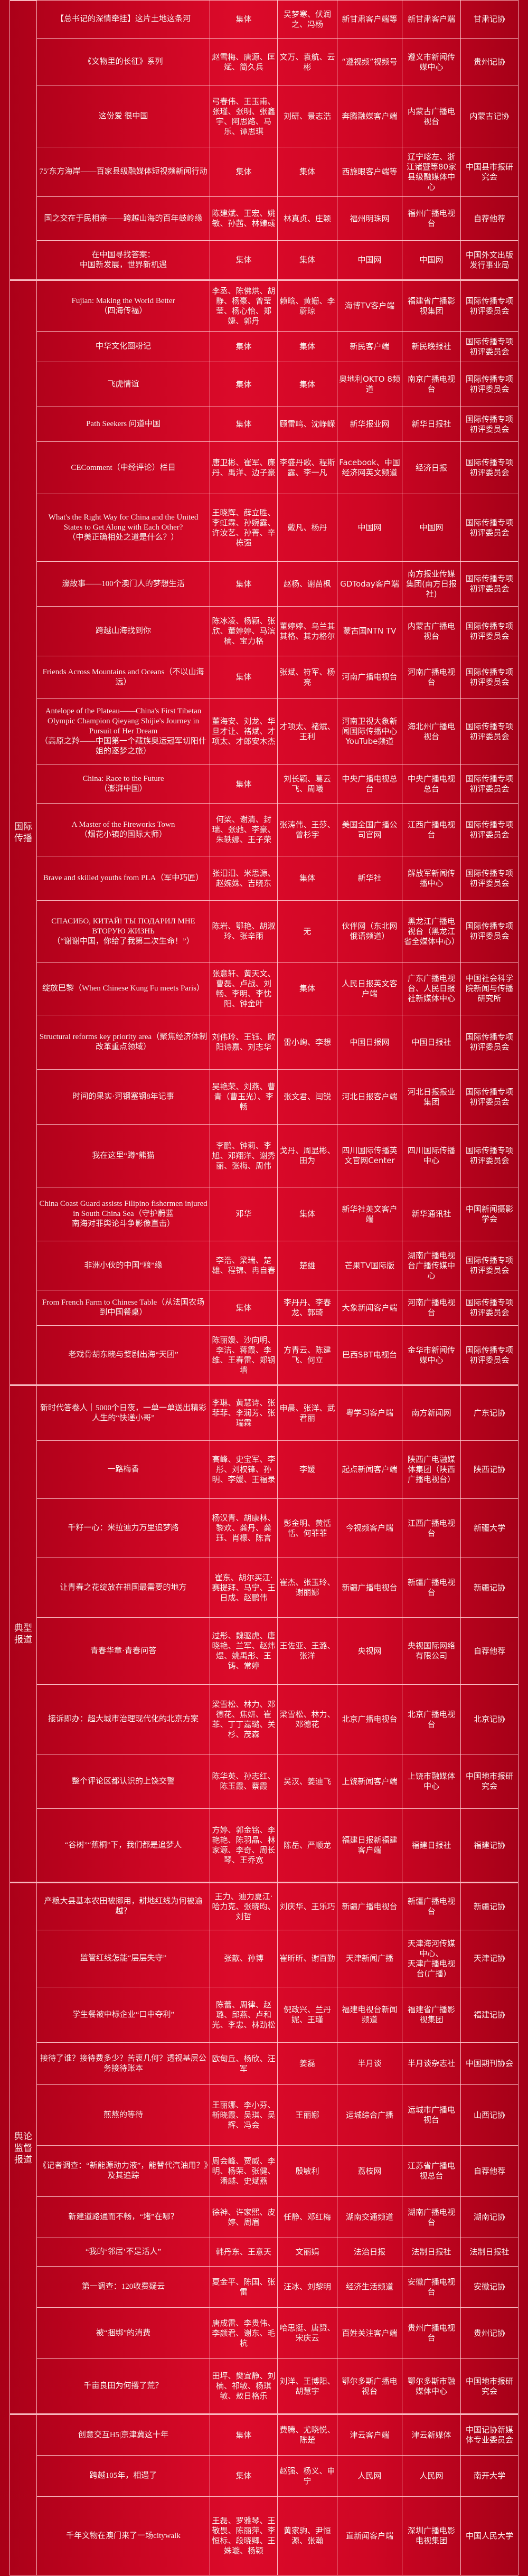 The width and height of the screenshot is (528, 2576). What do you see at coordinates (431, 584) in the screenshot?
I see `unit-cell: 南方报业传媒集团(南方日报社)` at bounding box center [431, 584].